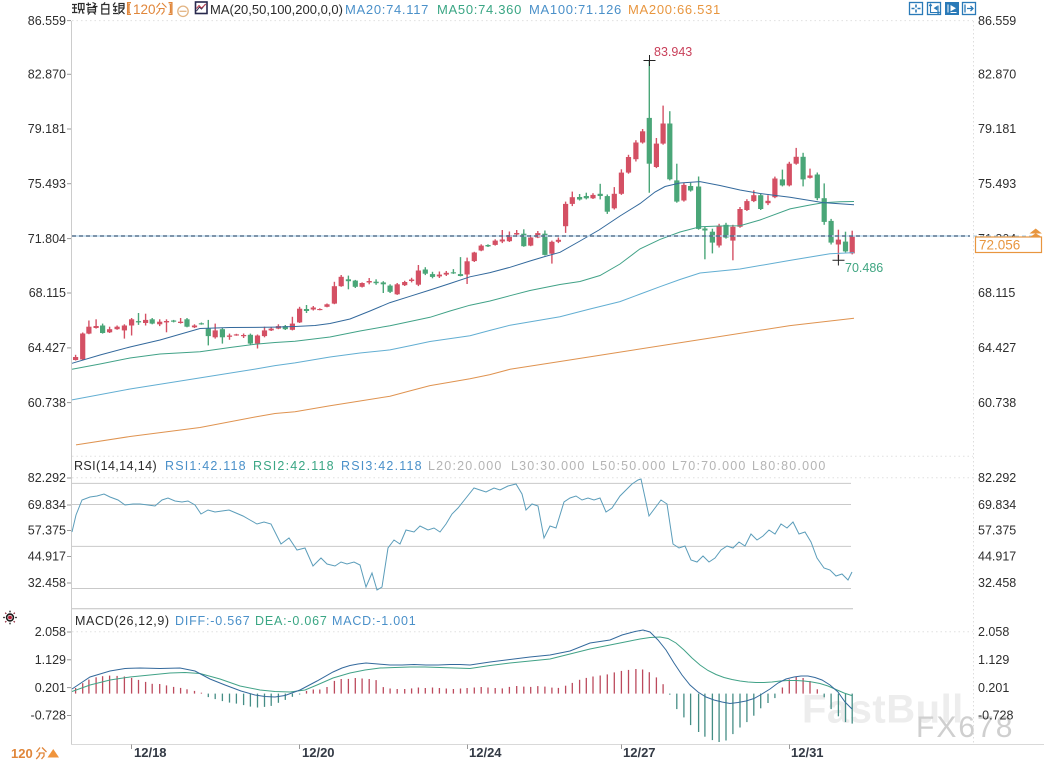 The image size is (1044, 766). I want to click on svg-text: RSI2:42.118, so click(294, 466).